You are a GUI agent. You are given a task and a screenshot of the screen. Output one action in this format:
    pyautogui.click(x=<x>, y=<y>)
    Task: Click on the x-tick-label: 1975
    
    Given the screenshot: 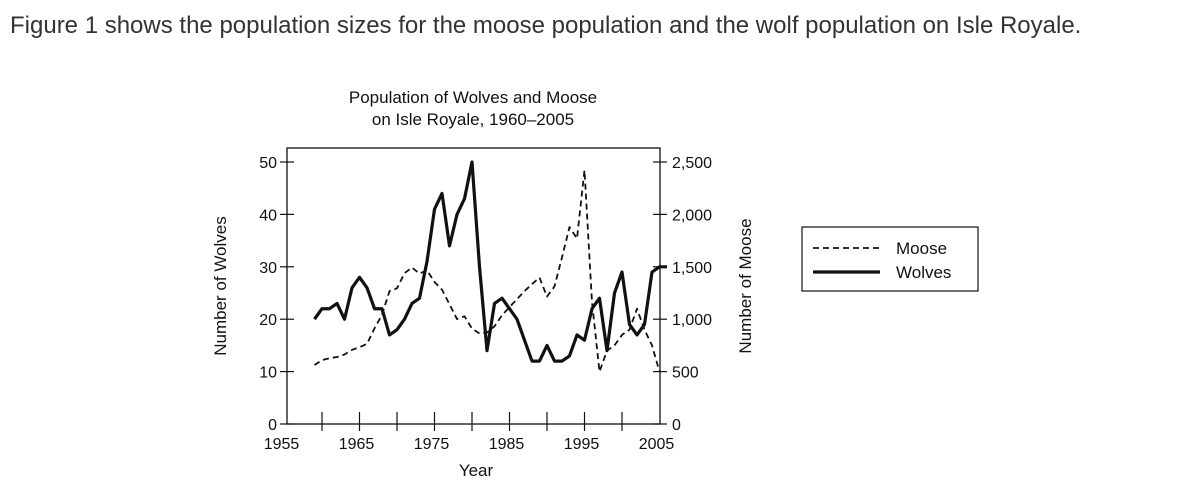 What is the action you would take?
    pyautogui.click(x=432, y=444)
    